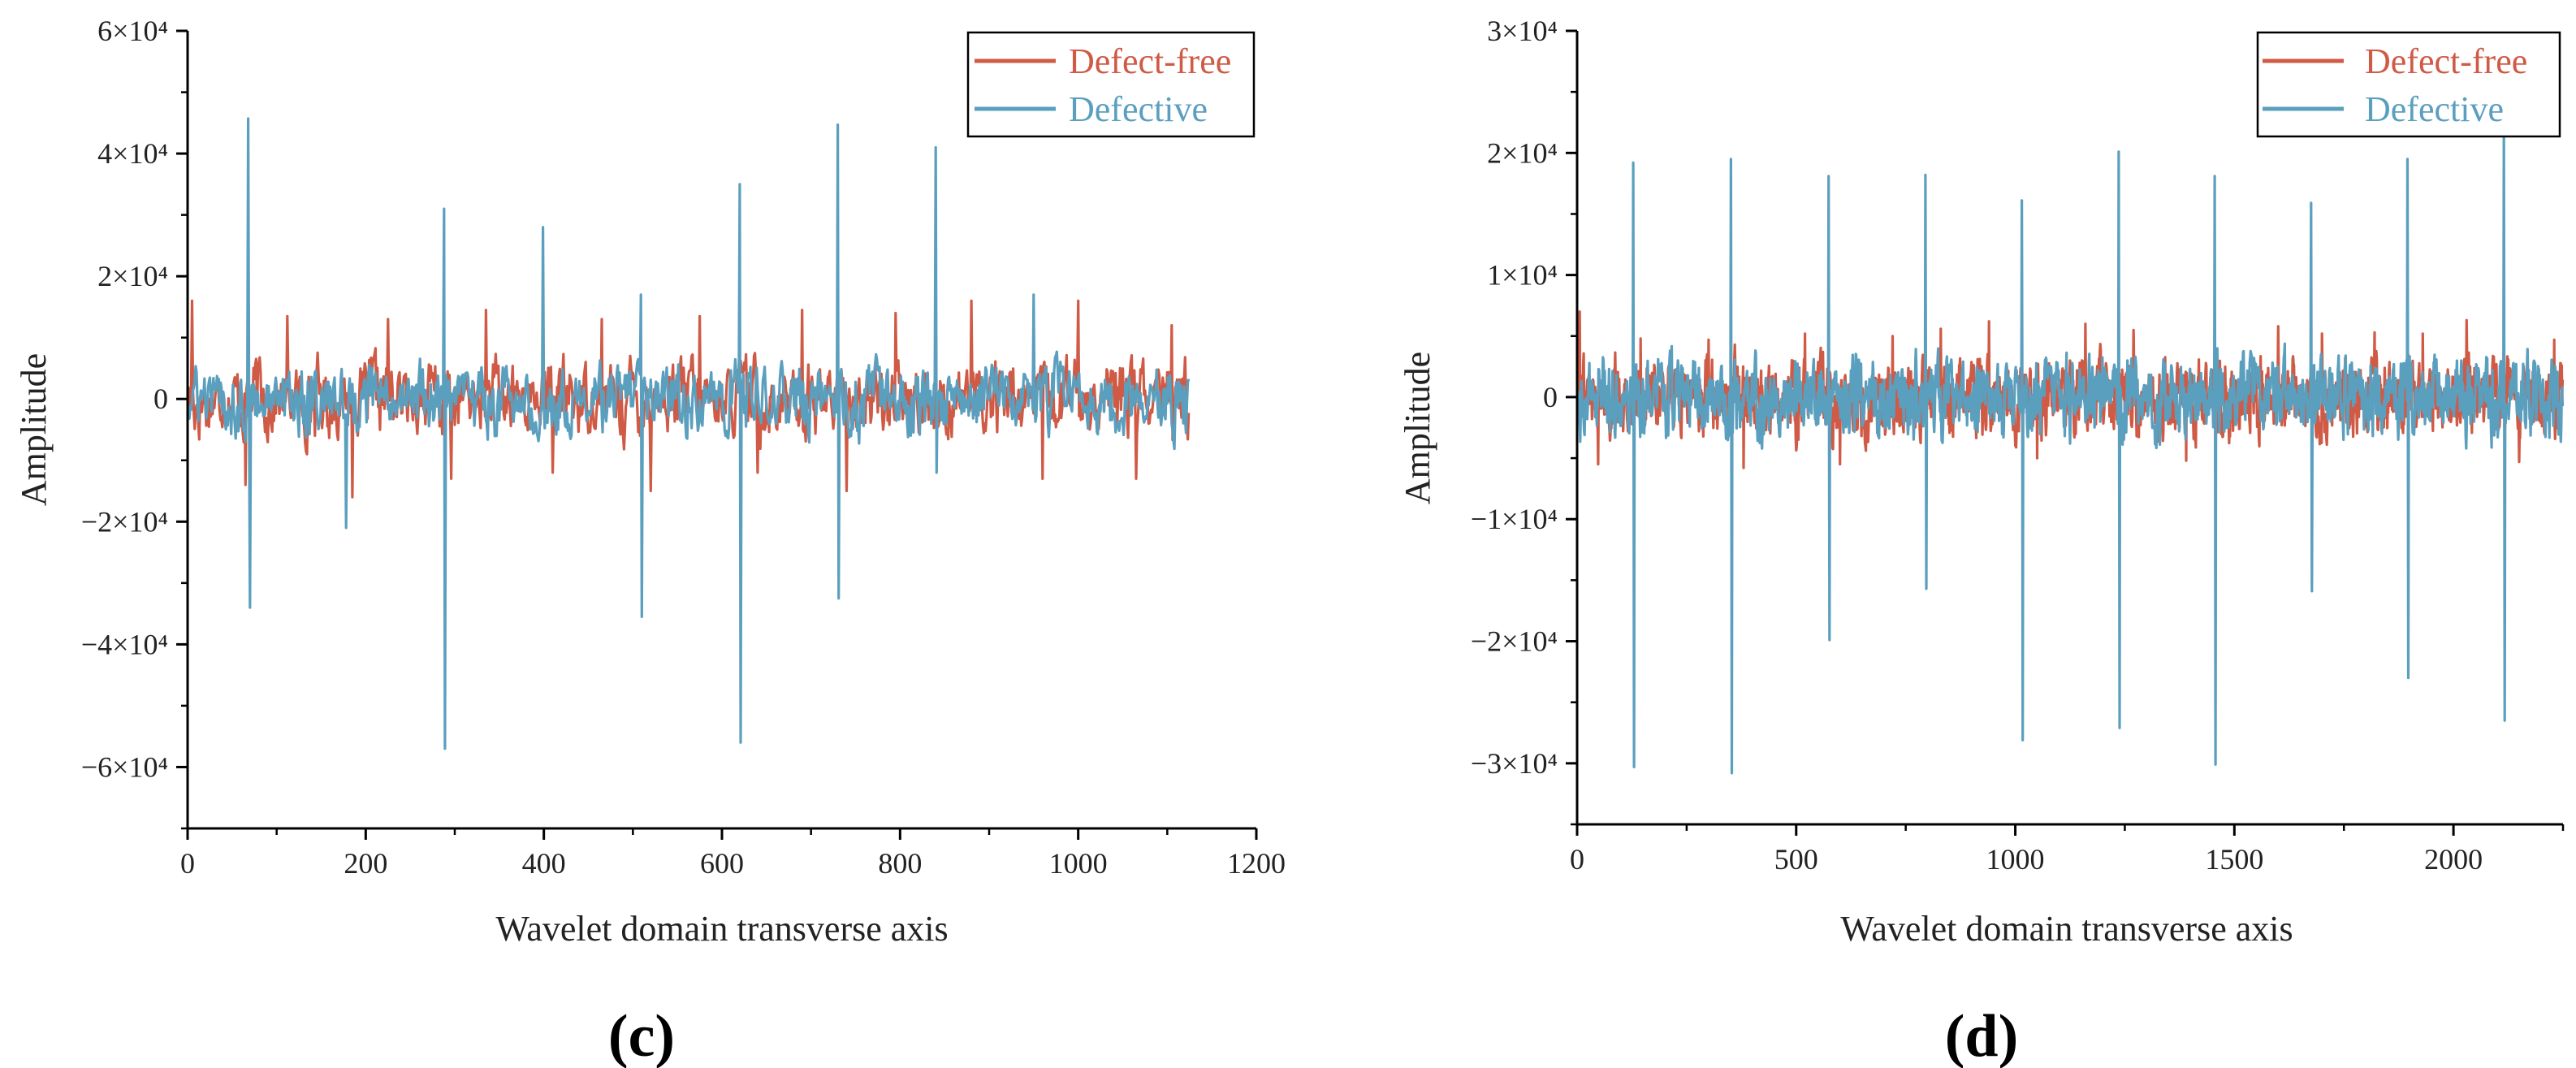 This screenshot has height=1068, width=2576. Describe the element at coordinates (1418, 428) in the screenshot. I see `y-axis-label-d: Amplitude` at that location.